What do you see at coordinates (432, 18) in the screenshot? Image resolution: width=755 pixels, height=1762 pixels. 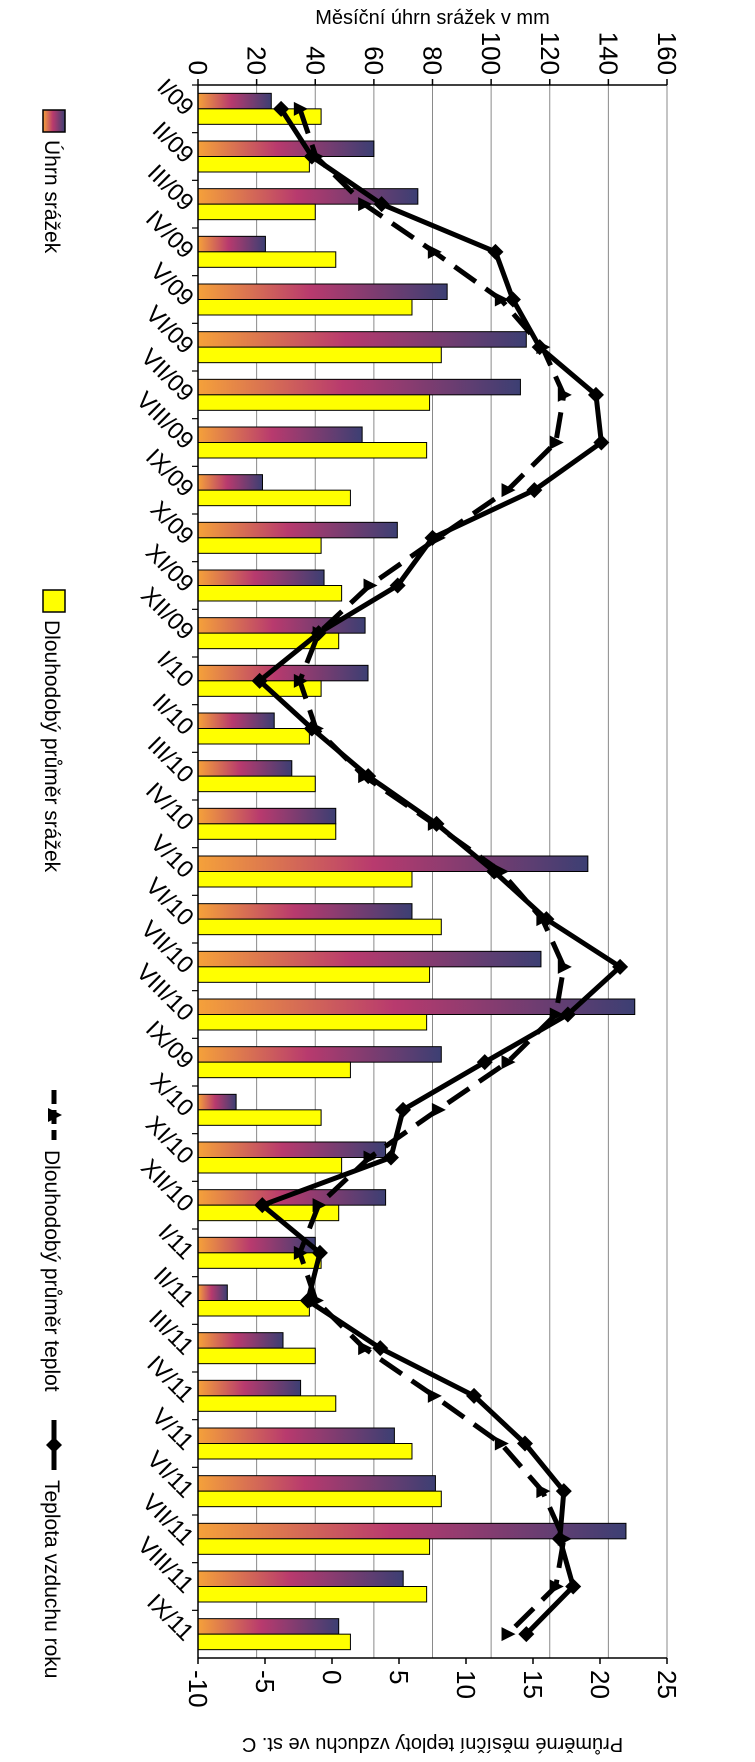 I see `left-axis-title: Měsíční úhrn srážek v mm` at bounding box center [432, 18].